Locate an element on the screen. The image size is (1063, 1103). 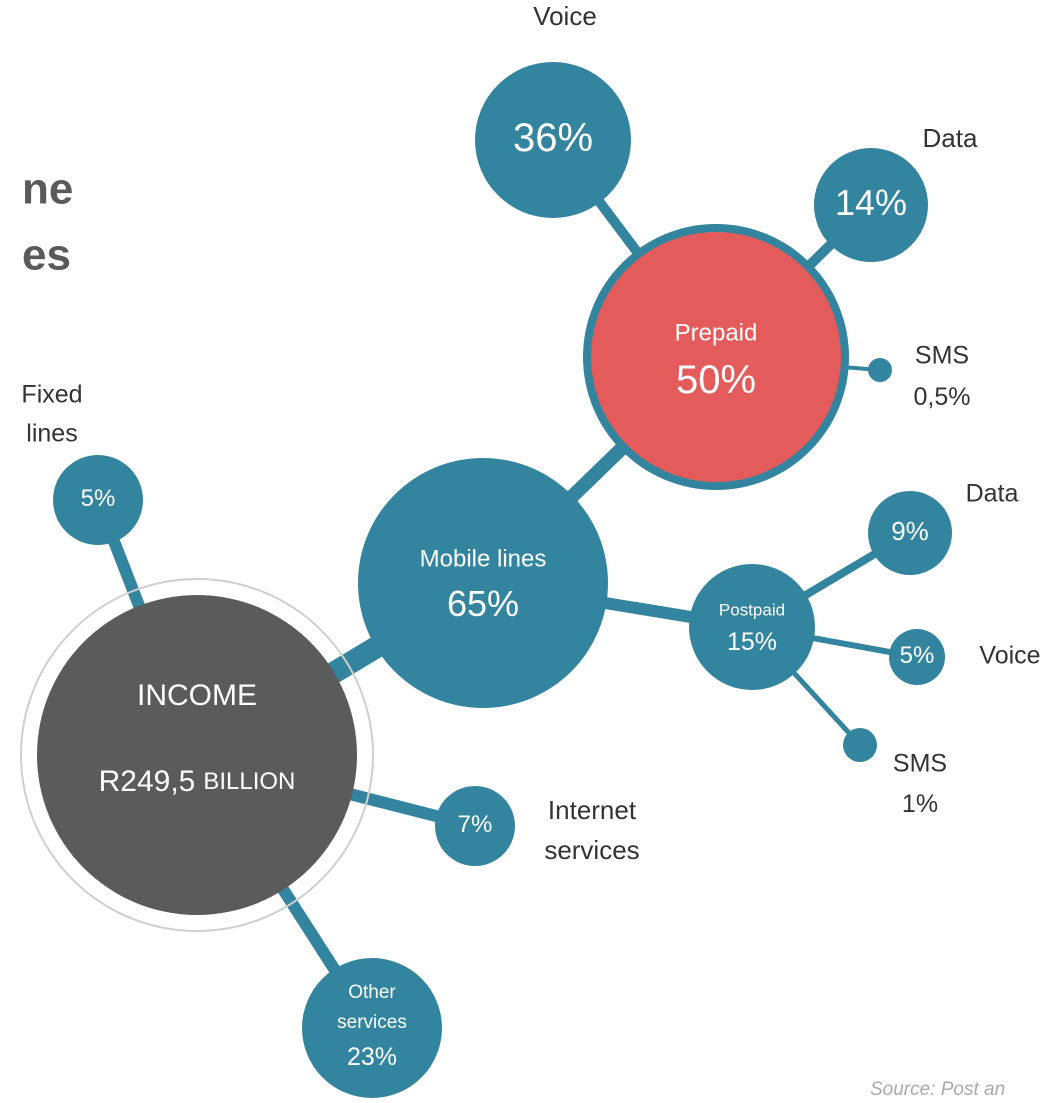
value-number: 15% is located at coordinates (752, 642).